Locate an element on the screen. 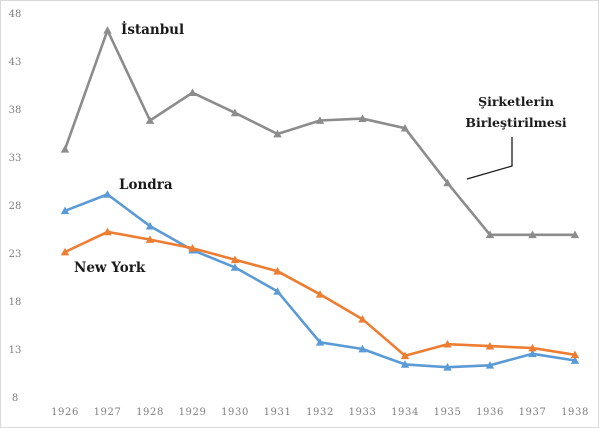  series-label-new-york: New York is located at coordinates (110, 268).